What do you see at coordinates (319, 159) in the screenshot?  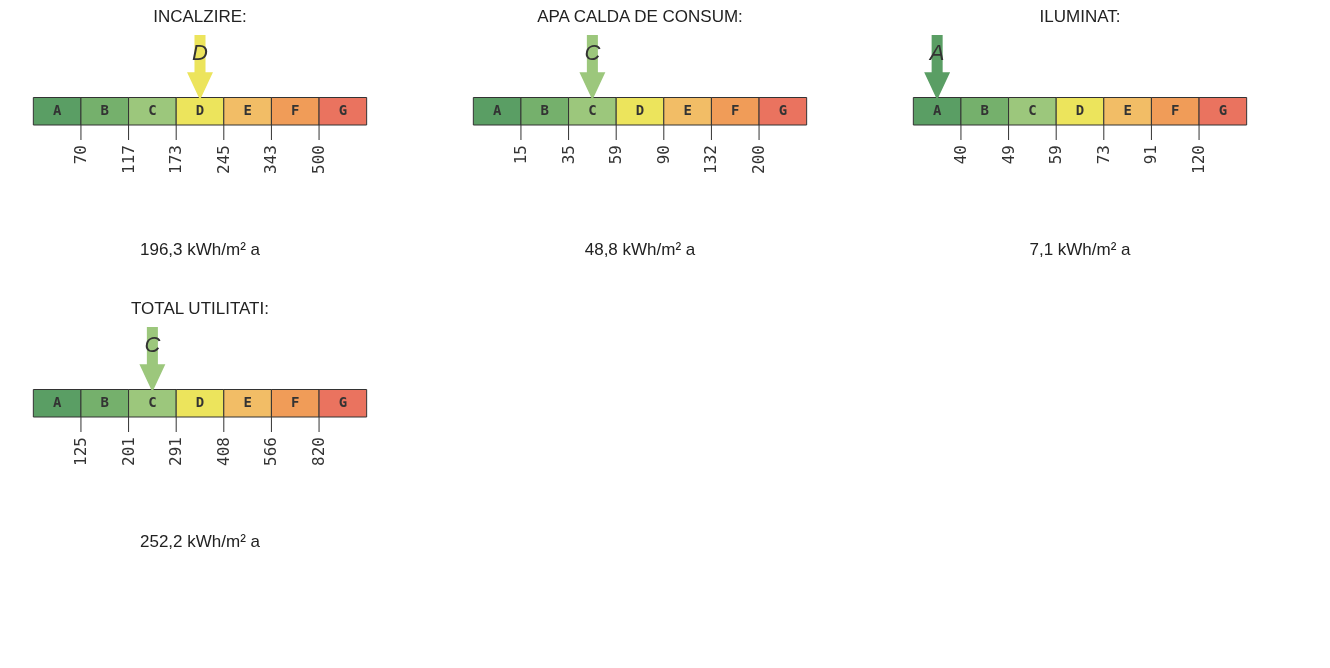 I see `data-label: 500` at bounding box center [319, 159].